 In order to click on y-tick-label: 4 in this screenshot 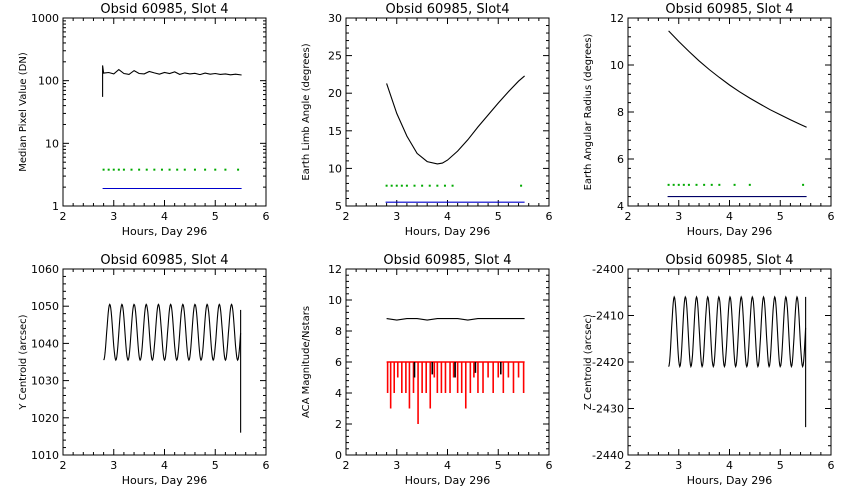, I will do `click(620, 206)`.